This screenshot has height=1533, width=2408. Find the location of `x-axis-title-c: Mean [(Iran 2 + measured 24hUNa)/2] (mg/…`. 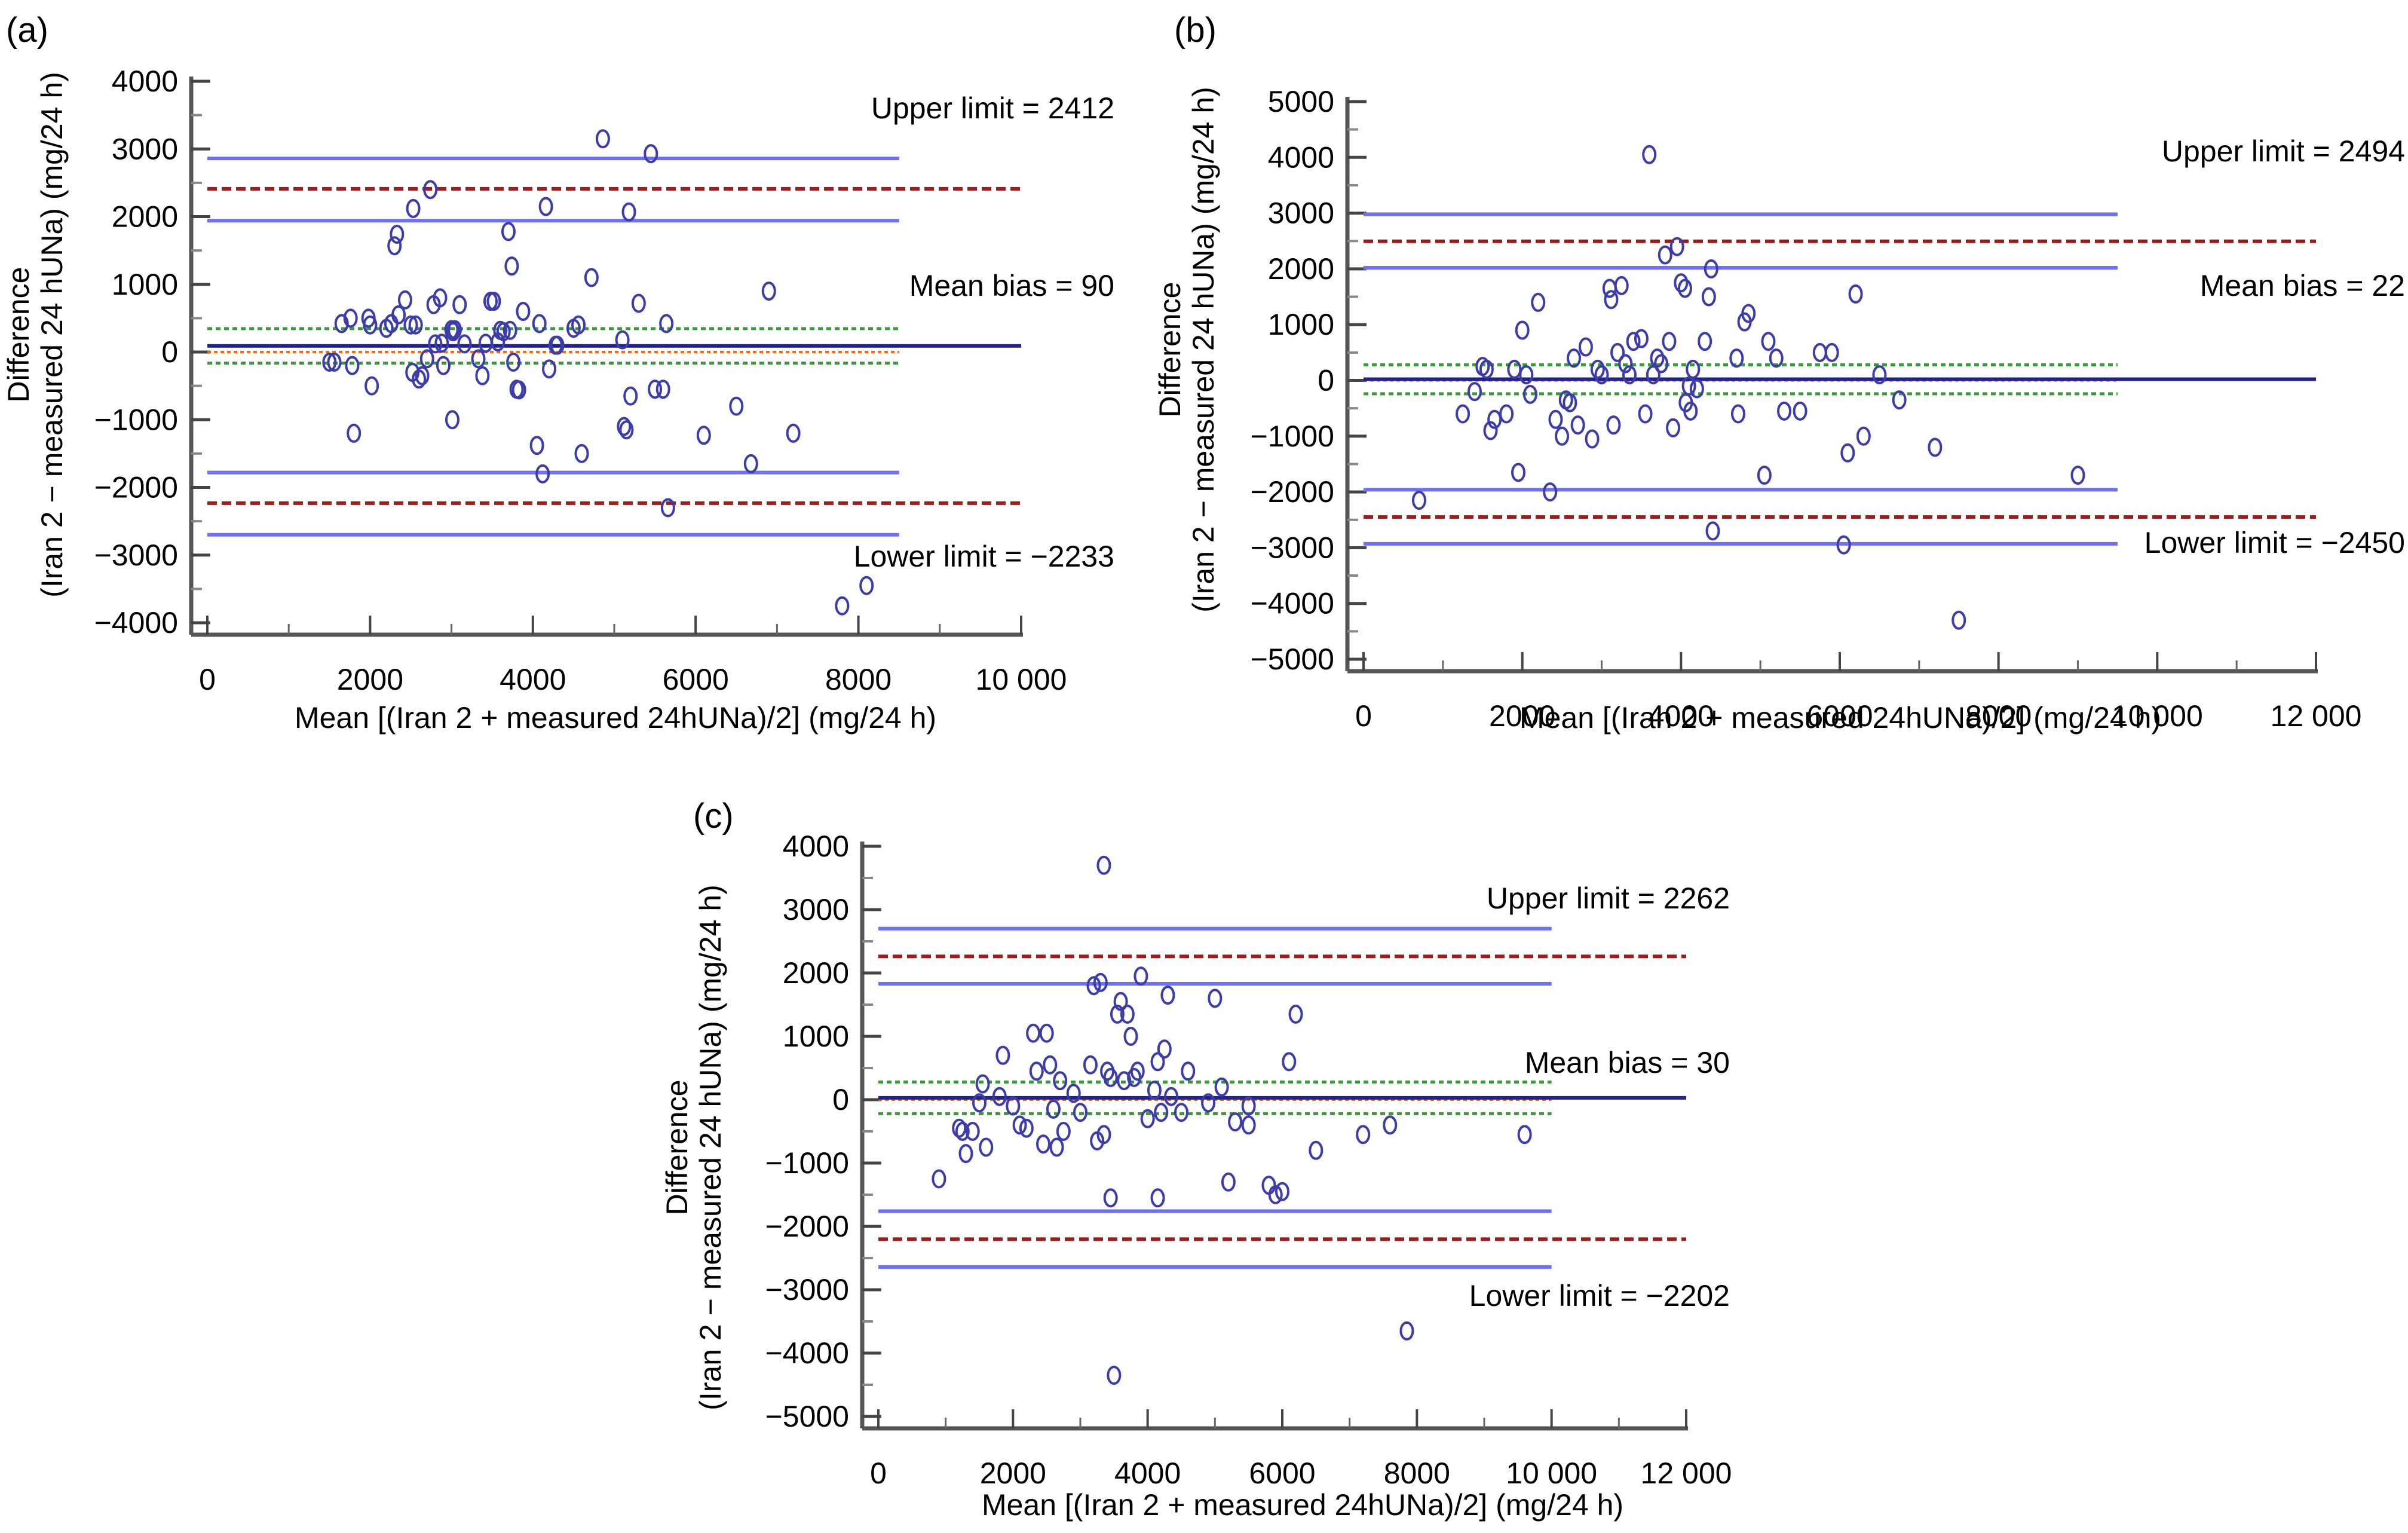

x-axis-title-c: Mean [(Iran 2 + measured 24hUNa)/2] (mg/… is located at coordinates (1302, 1505).